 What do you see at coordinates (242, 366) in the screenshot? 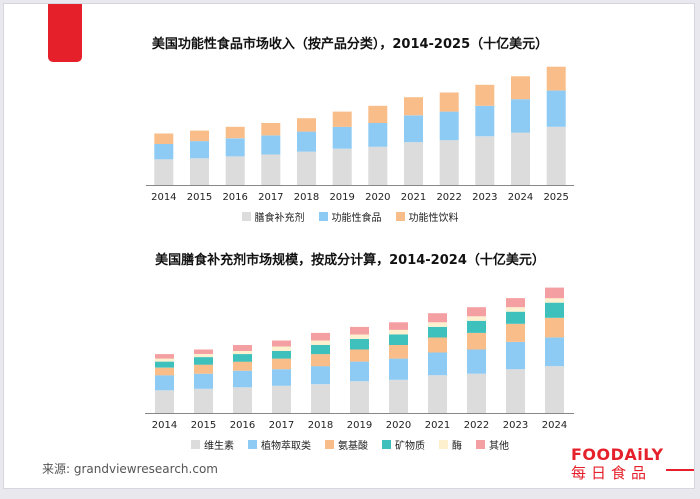
I see `chart2-bar-2016-s2` at bounding box center [242, 366].